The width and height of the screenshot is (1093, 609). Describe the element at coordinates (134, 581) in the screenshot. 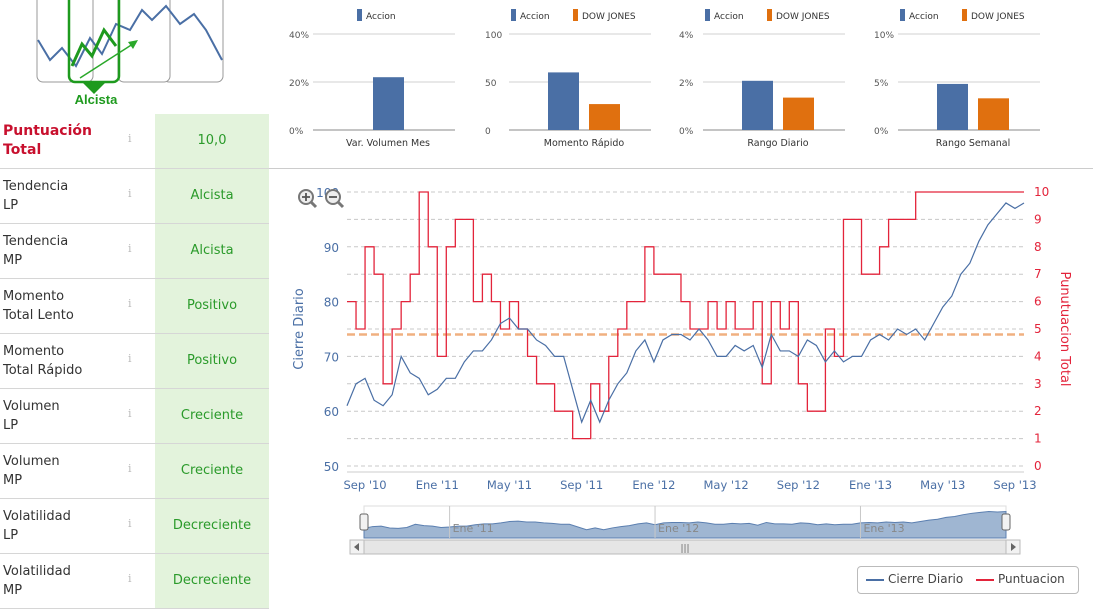

I see `score-row: Volatilidad MP i Decreciente` at that location.